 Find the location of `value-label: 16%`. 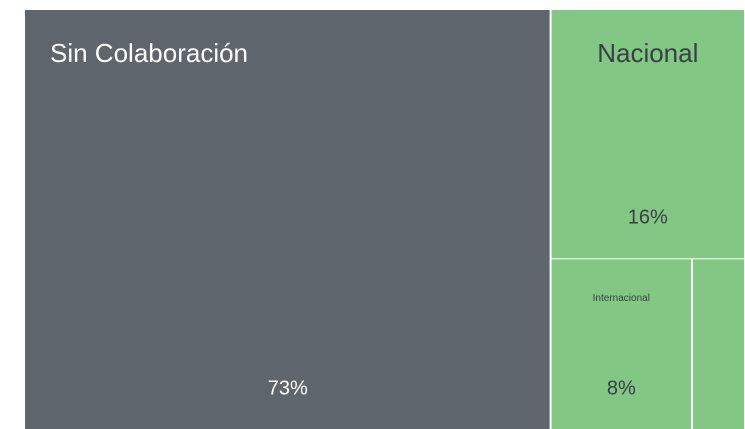

value-label: 16% is located at coordinates (648, 218).